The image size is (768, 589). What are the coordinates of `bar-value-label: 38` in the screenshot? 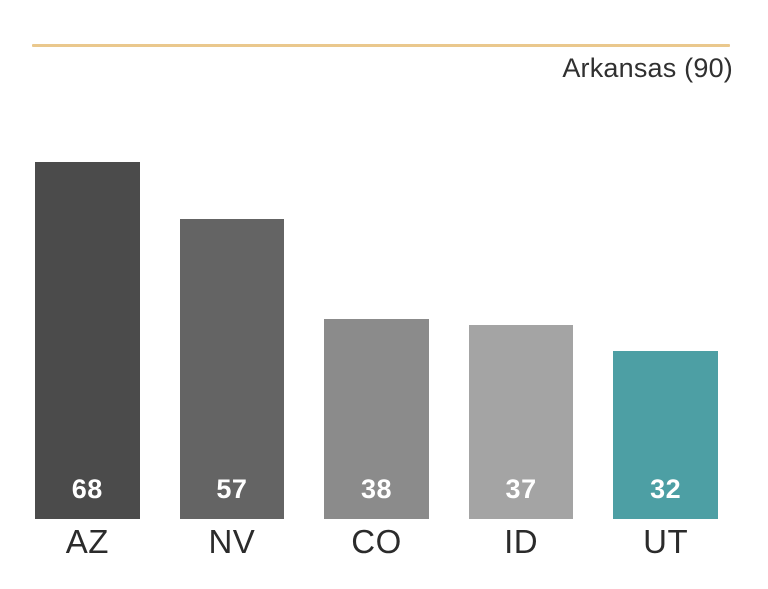 It's located at (376, 489).